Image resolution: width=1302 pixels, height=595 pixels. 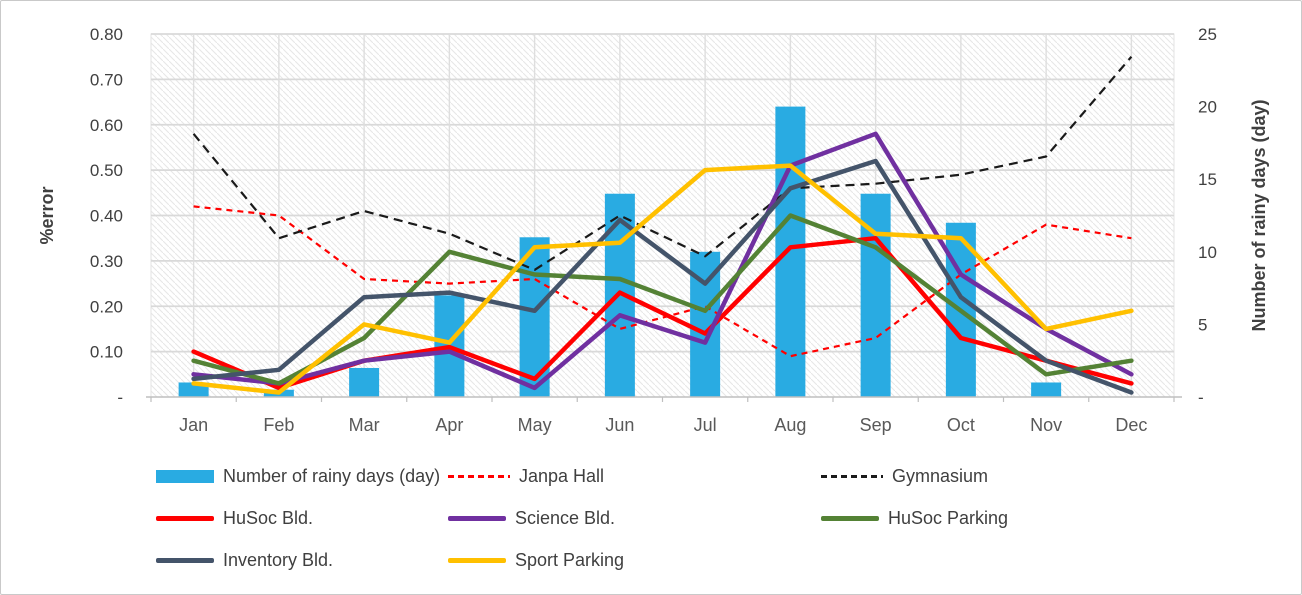 What do you see at coordinates (961, 425) in the screenshot?
I see `x-tick-label-oct: Oct` at bounding box center [961, 425].